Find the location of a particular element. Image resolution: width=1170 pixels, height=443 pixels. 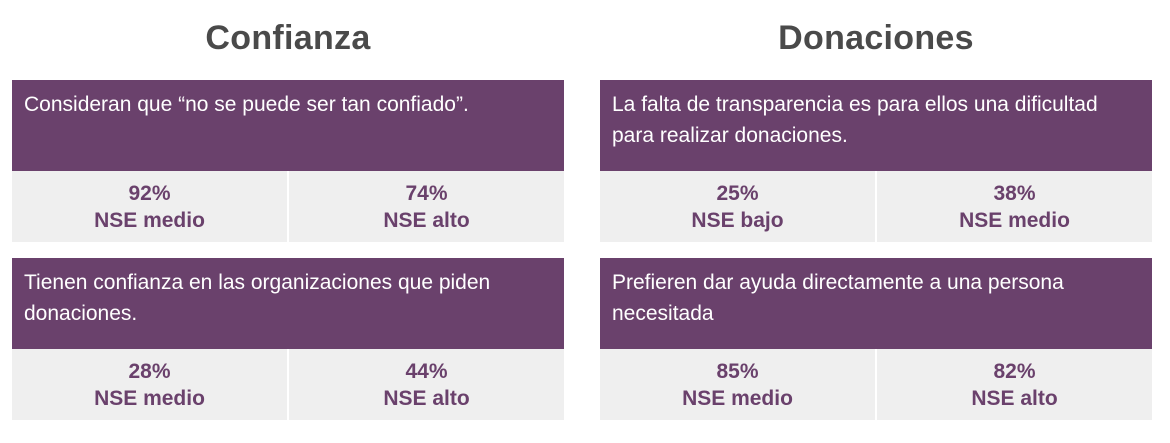

stat-value: 28% is located at coordinates (149, 371).